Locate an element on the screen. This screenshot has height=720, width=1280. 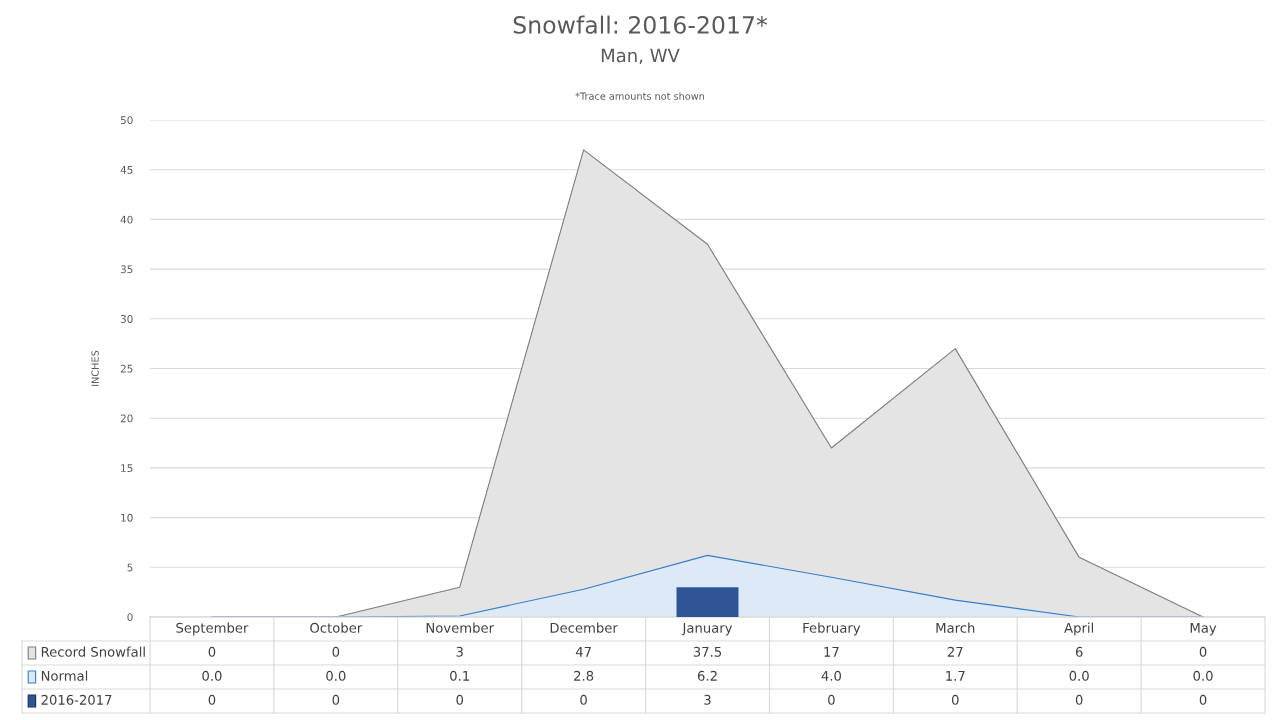
data-label: 37.5 is located at coordinates (707, 651).